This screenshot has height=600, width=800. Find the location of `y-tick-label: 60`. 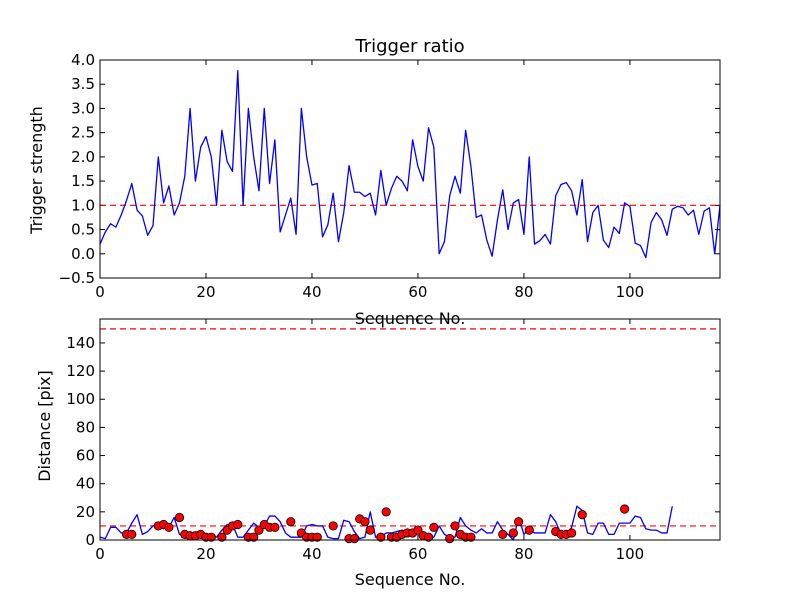

y-tick-label: 60 is located at coordinates (85, 456).